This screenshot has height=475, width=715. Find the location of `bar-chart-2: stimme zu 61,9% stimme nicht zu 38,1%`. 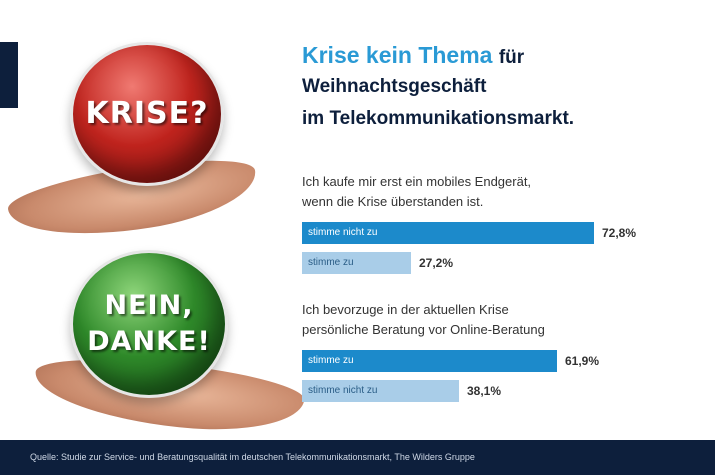

bar-chart-2: stimme zu 61,9% stimme nicht zu 38,1% is located at coordinates (502, 380).